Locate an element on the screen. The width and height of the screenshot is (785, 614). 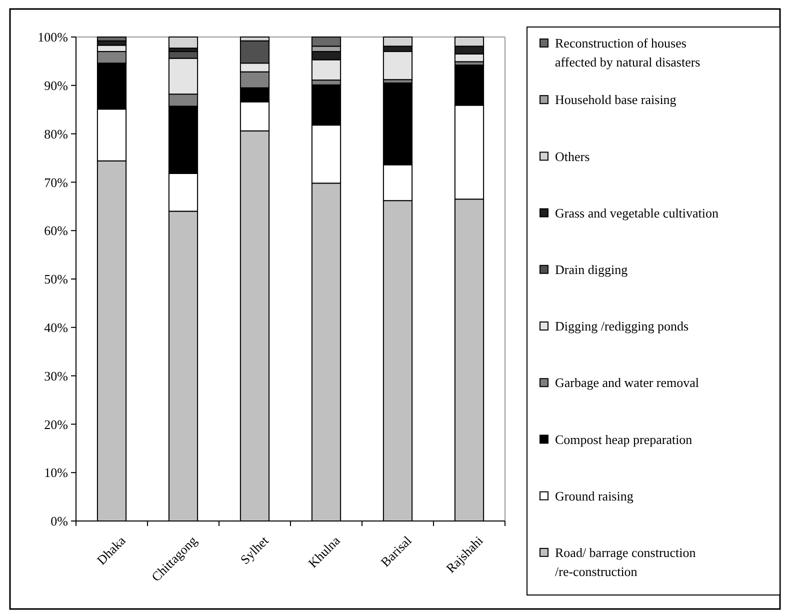
y-tick-label: 80% is located at coordinates (56, 134).